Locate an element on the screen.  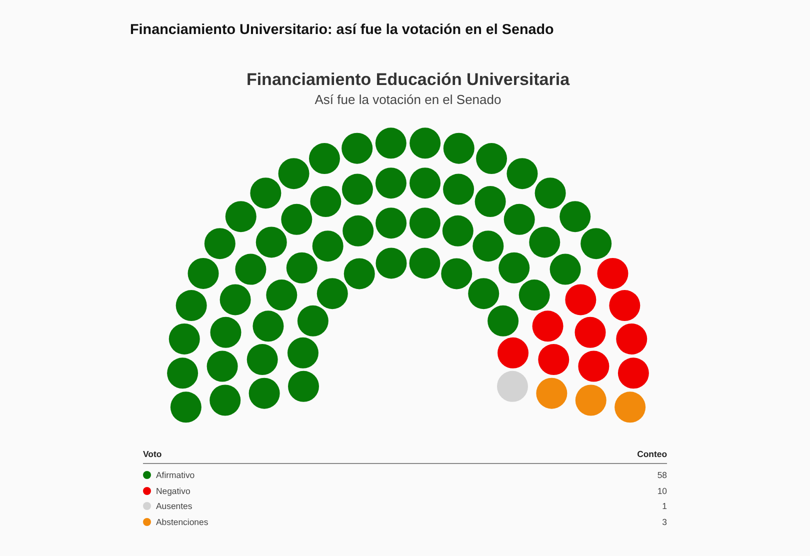
data-label: 58 is located at coordinates (662, 475).